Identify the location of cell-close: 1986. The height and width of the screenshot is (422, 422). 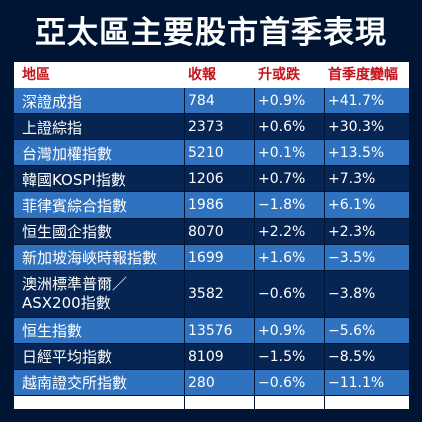
(206, 205).